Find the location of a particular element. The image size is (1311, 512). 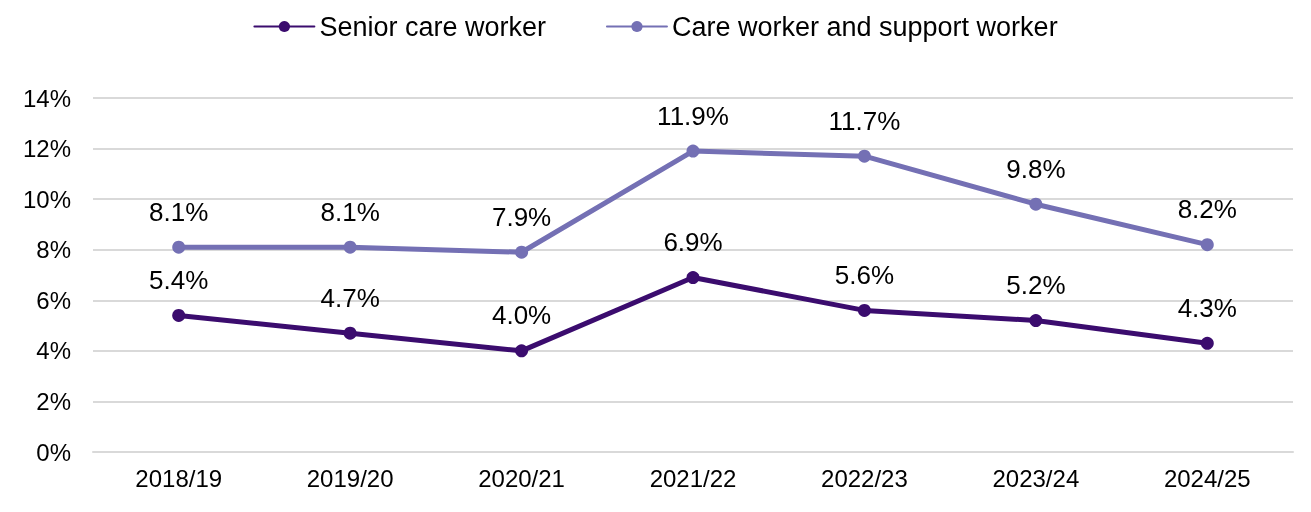

y-tick-label: 8% is located at coordinates (53, 250).